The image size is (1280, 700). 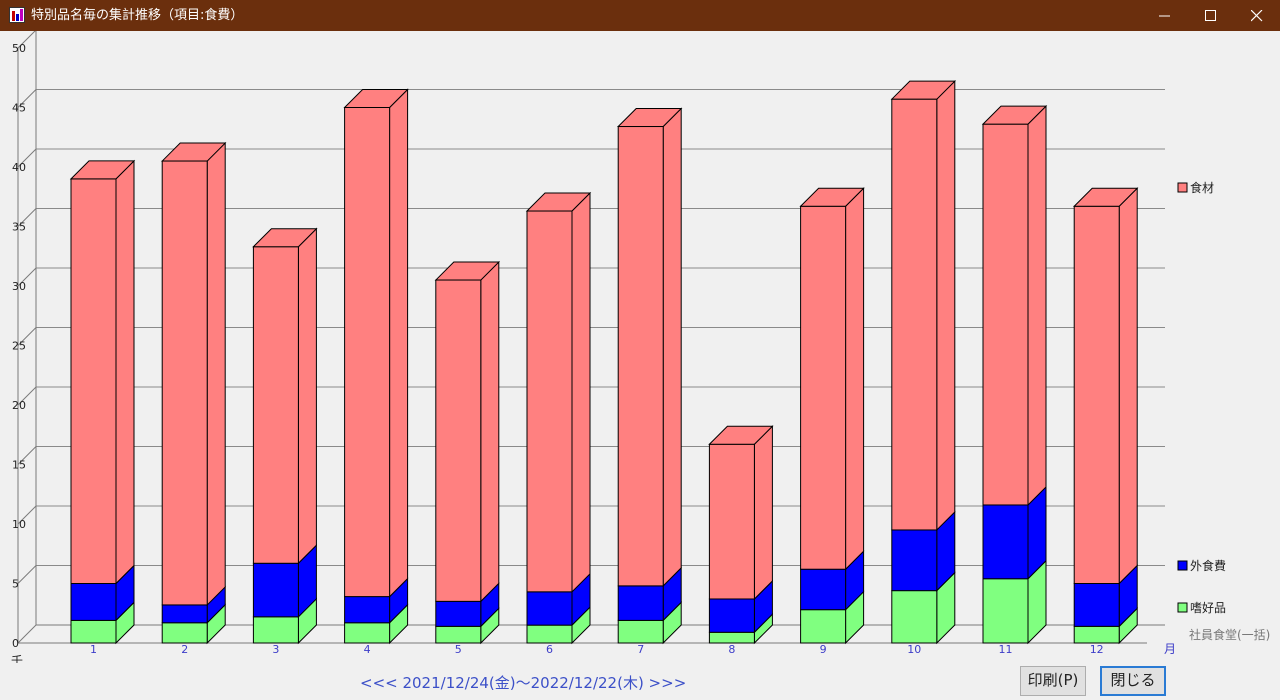 I want to click on maximize-button, so click(x=1211, y=15).